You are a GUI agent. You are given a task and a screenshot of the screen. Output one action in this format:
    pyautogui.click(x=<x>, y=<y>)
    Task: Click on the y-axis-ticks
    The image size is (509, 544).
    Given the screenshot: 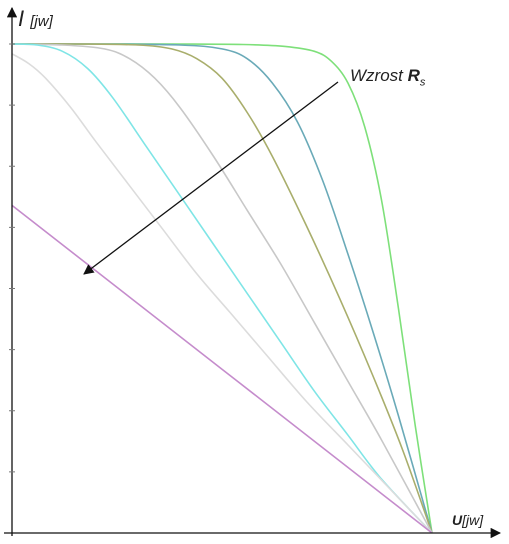 What is the action you would take?
    pyautogui.click(x=12, y=258)
    